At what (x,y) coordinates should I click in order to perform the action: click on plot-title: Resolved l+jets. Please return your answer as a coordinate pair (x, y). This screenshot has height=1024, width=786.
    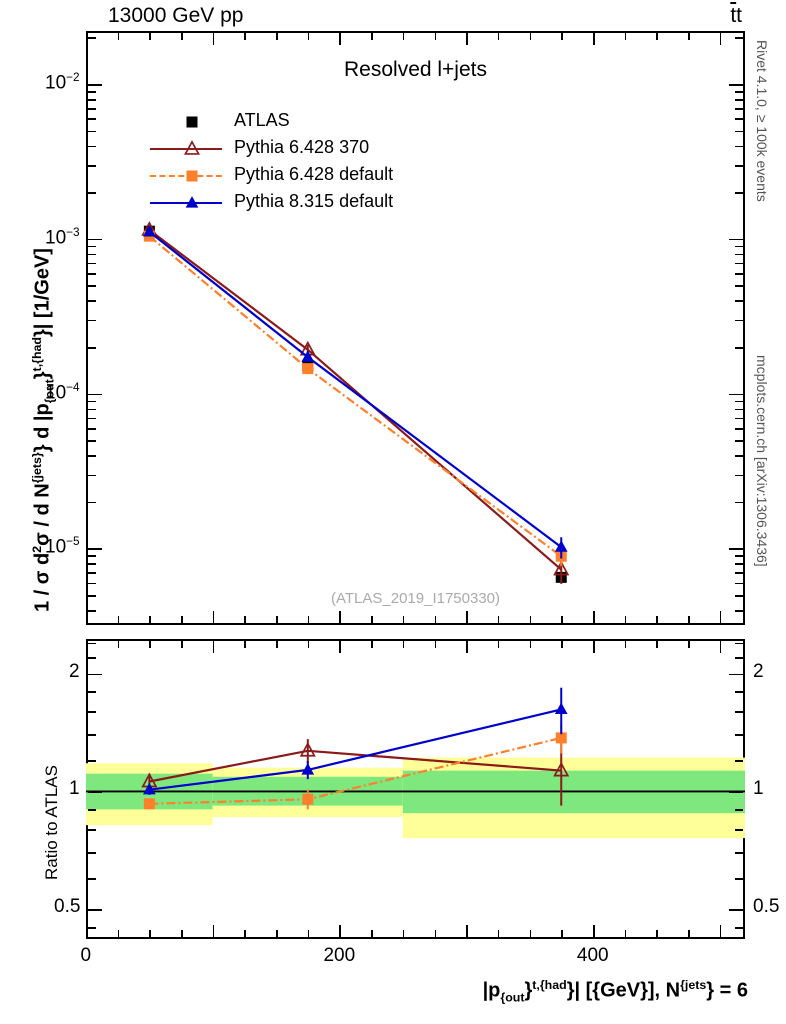
    Looking at the image, I should click on (415, 69).